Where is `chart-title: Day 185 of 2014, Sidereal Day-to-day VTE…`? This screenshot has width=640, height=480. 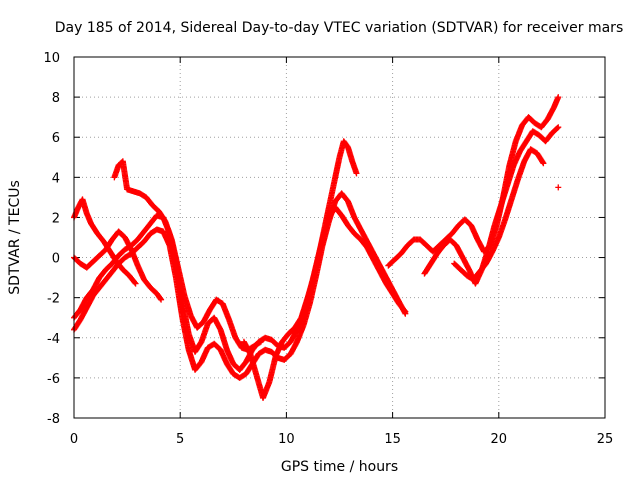
chart-title: Day 185 of 2014, Sidereal Day-to-day VTE… is located at coordinates (339, 28).